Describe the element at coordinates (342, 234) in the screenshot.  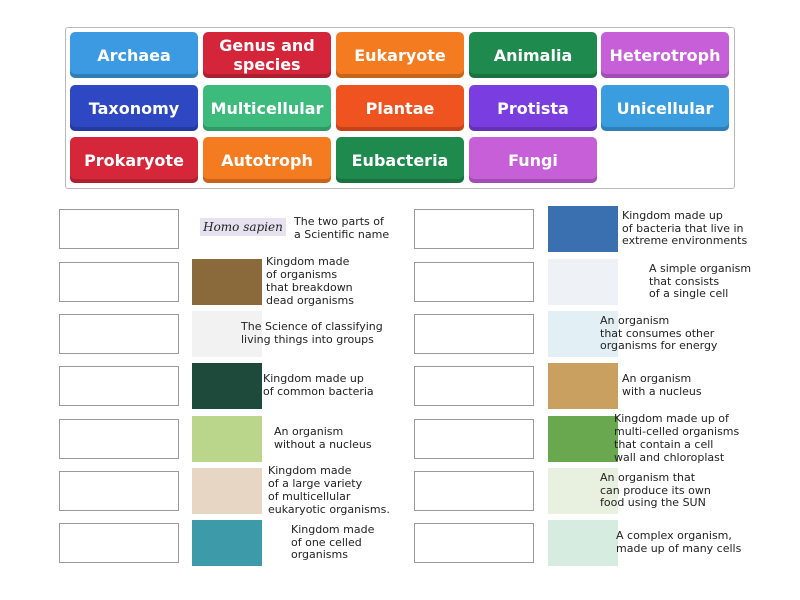
I see `clue-text: a Scientific name` at that location.